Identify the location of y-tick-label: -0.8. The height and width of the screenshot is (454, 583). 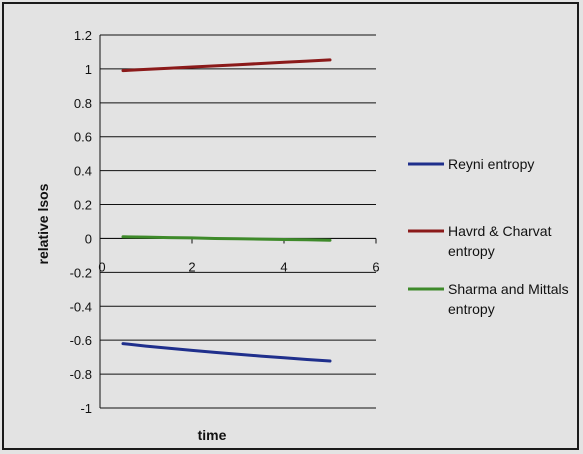
(81, 374).